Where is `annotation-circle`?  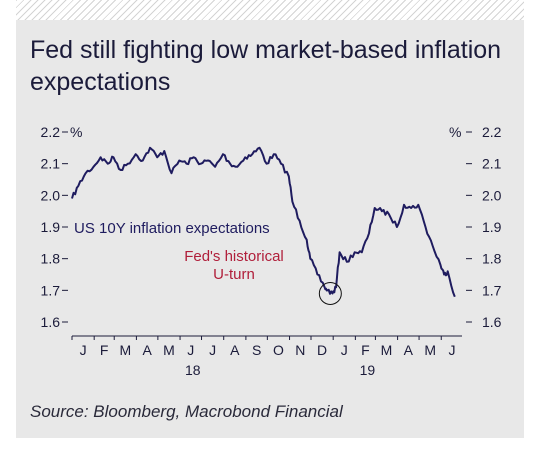
annotation-circle is located at coordinates (330, 293).